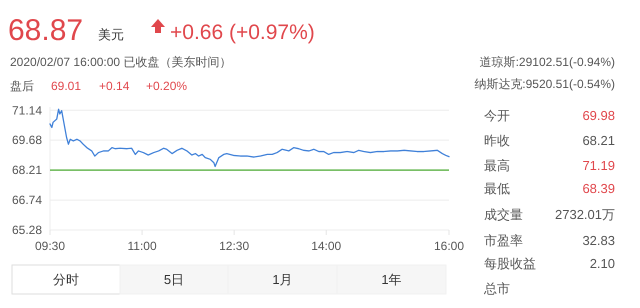  I want to click on line-series, so click(249, 138).